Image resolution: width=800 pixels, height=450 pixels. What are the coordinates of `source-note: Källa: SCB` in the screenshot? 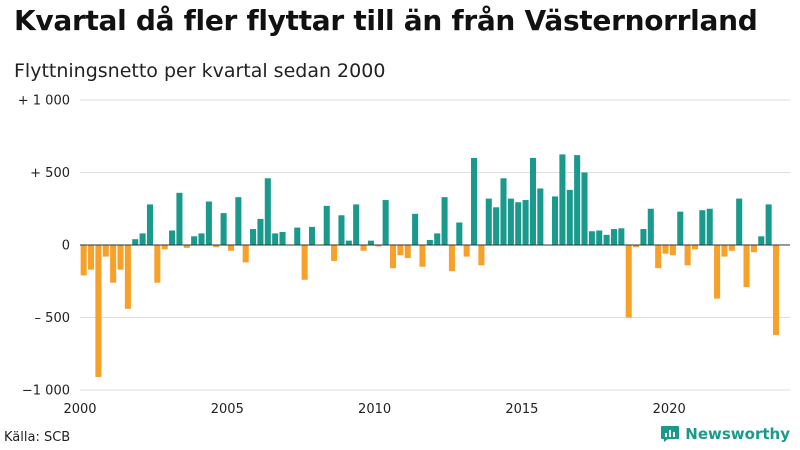 It's located at (37, 437).